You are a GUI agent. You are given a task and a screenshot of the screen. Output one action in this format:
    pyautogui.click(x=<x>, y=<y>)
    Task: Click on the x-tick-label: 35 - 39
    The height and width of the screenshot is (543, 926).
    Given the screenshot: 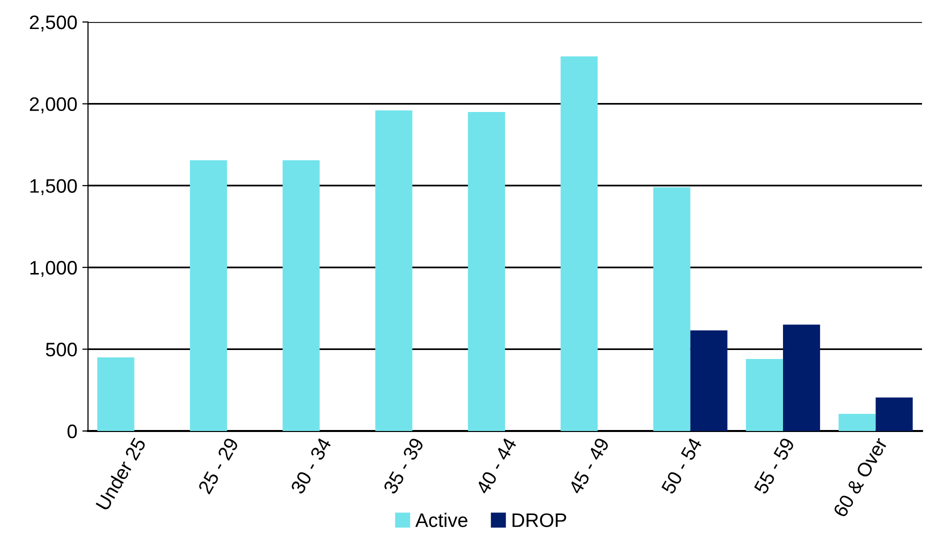 What is the action you would take?
    pyautogui.click(x=403, y=465)
    